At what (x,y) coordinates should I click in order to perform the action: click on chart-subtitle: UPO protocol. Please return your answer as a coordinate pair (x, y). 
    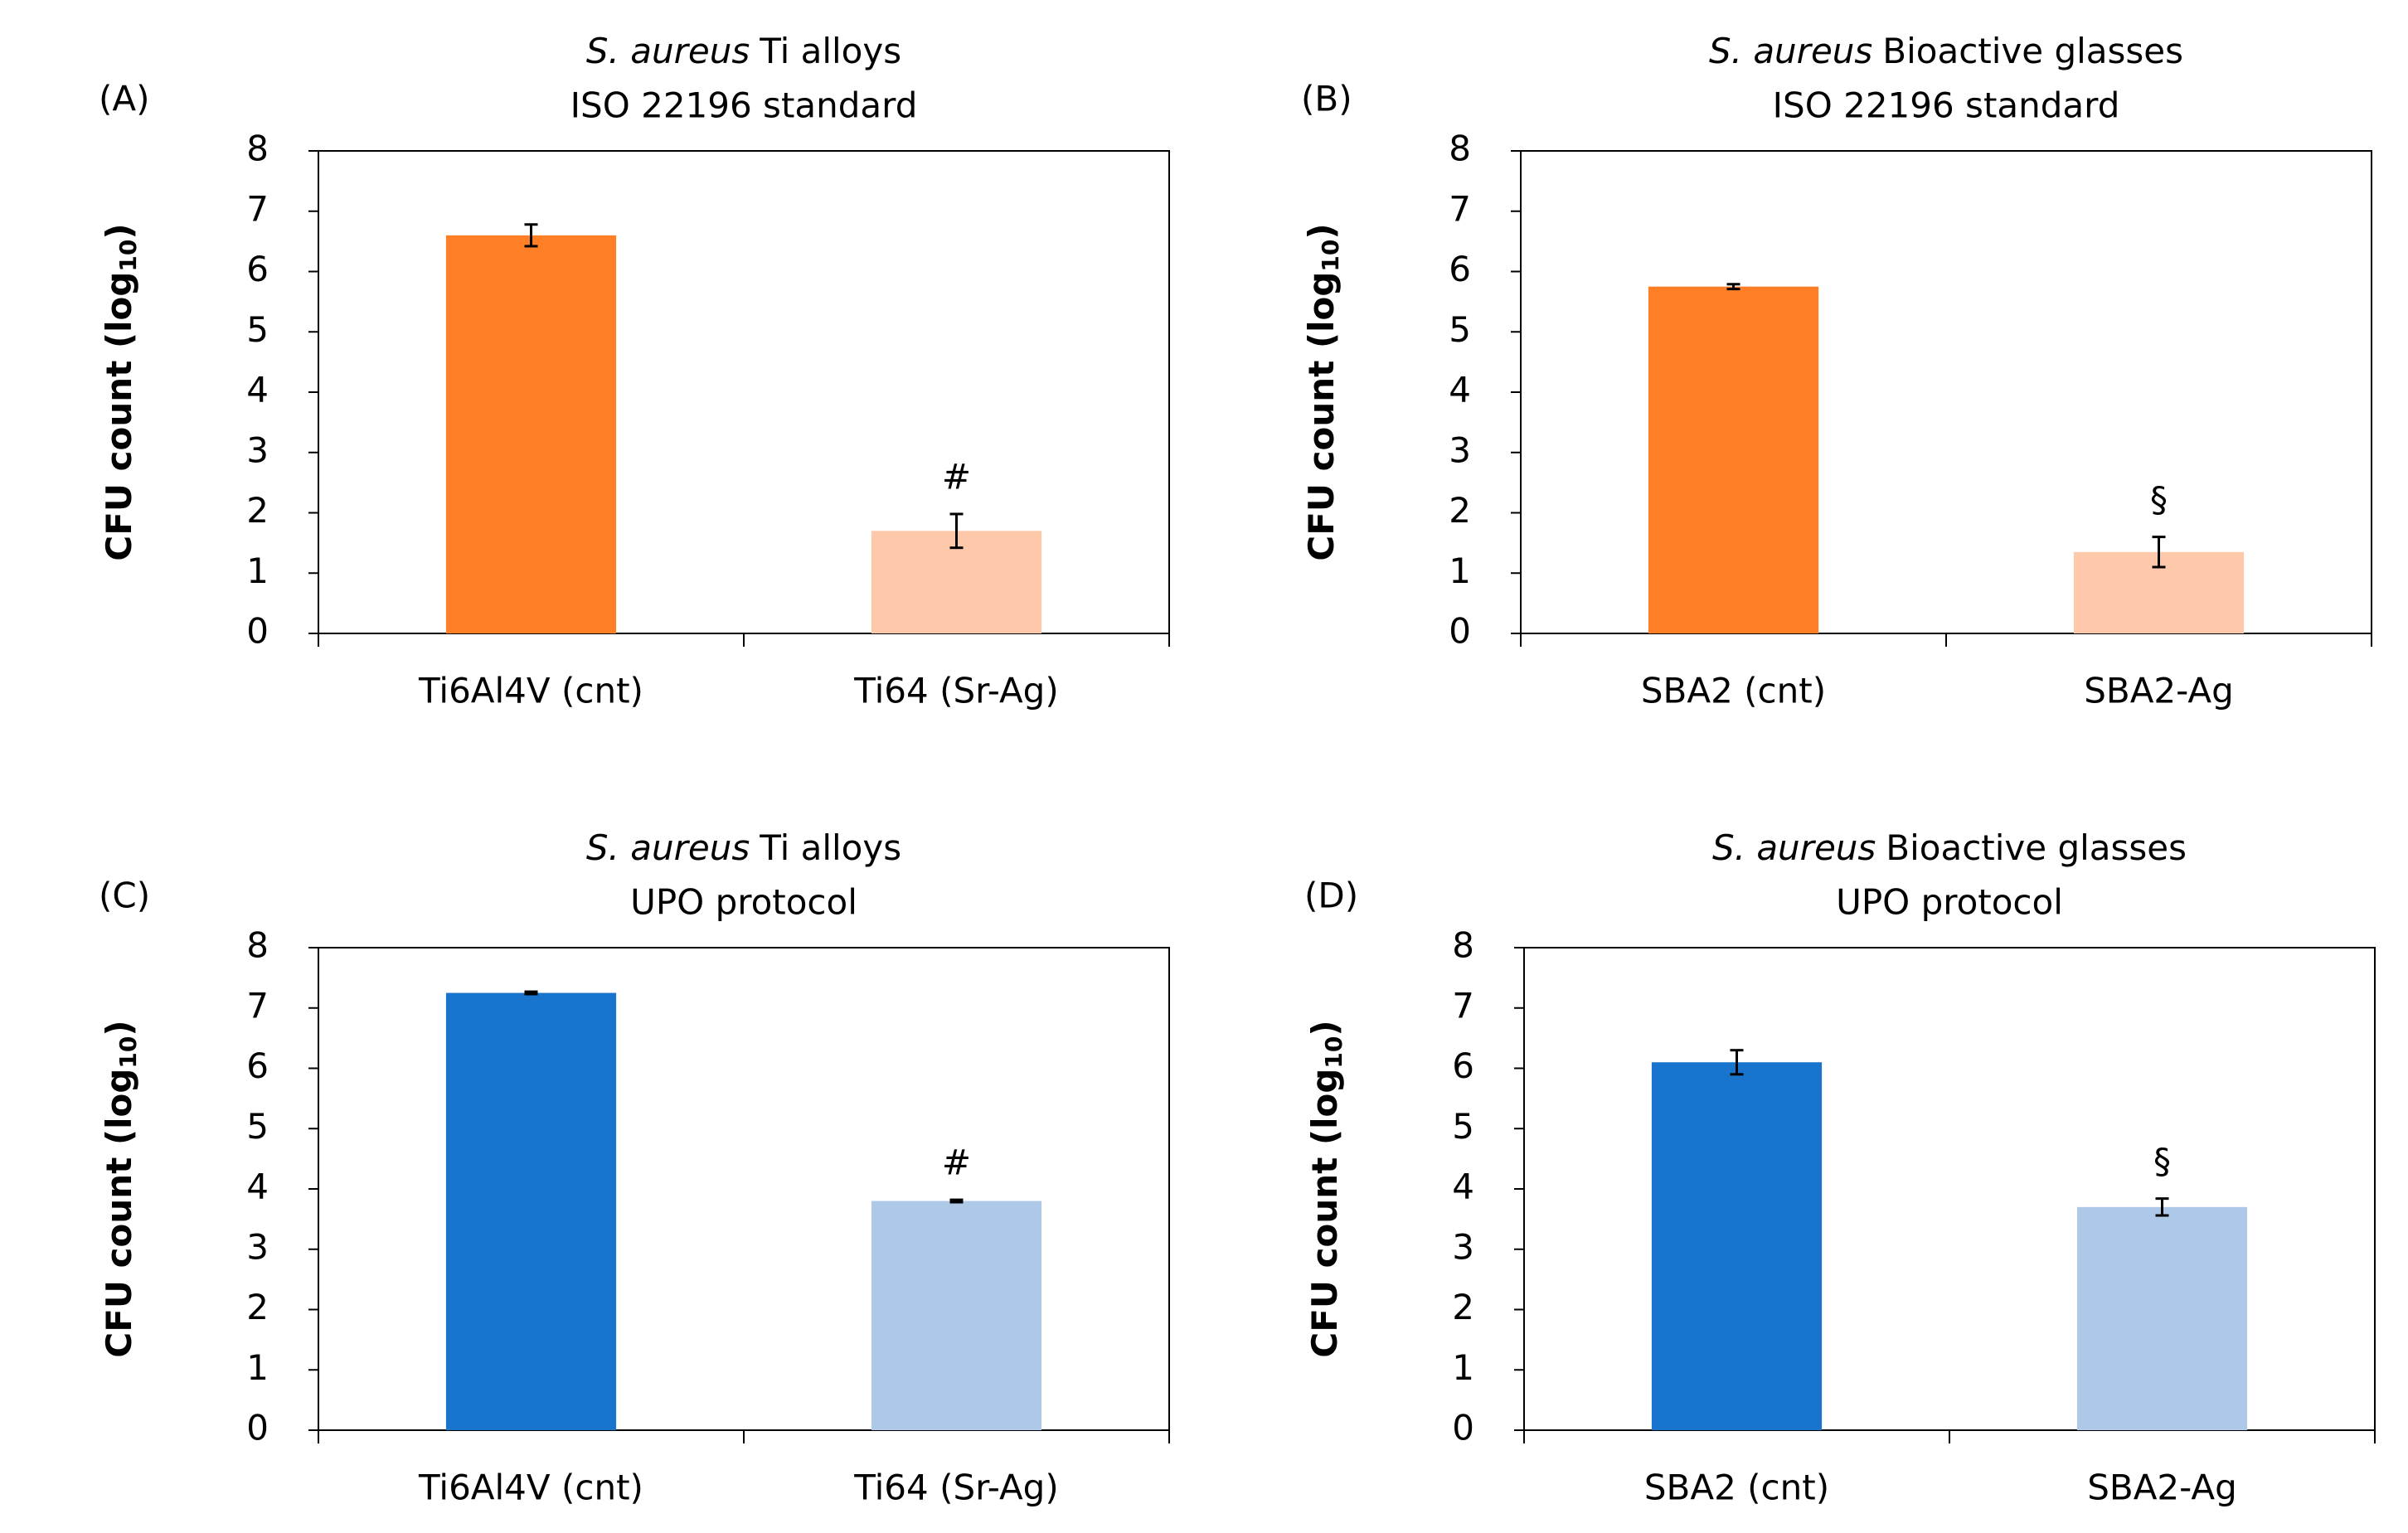
    Looking at the image, I should click on (743, 902).